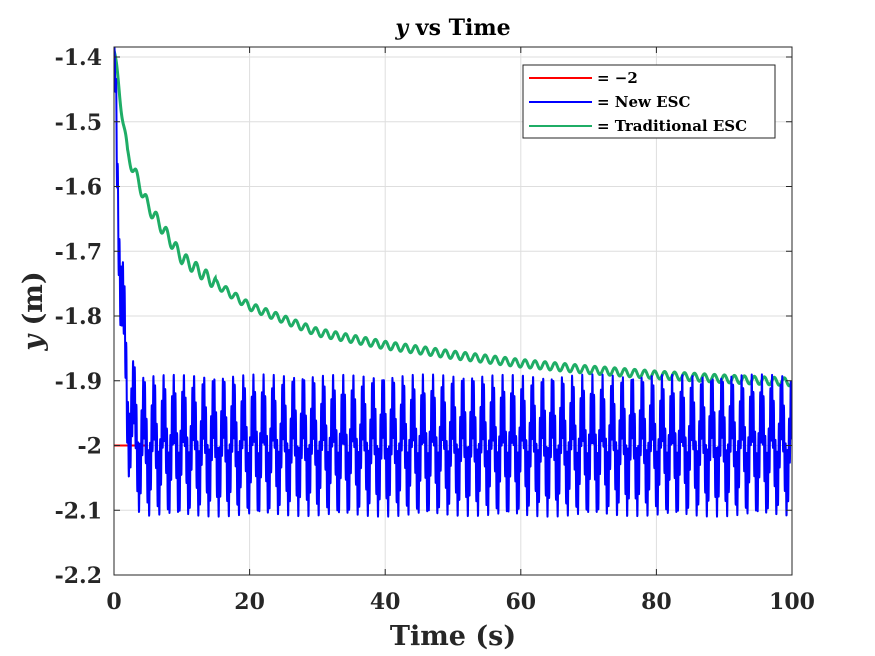 This screenshot has width=875, height=656. What do you see at coordinates (520, 602) in the screenshot?
I see `x-tick-label: 60` at bounding box center [520, 602].